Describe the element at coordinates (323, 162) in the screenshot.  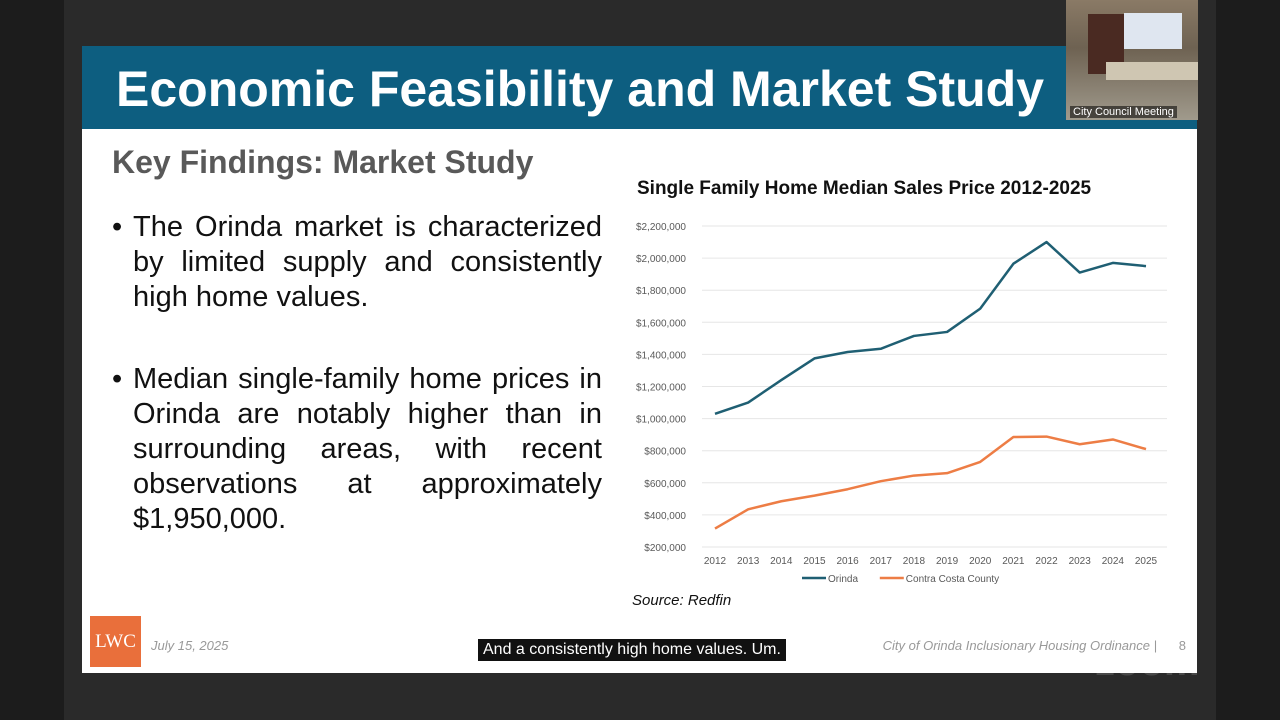
I see `slide-subtitle: Key Findings: Market Study` at that location.